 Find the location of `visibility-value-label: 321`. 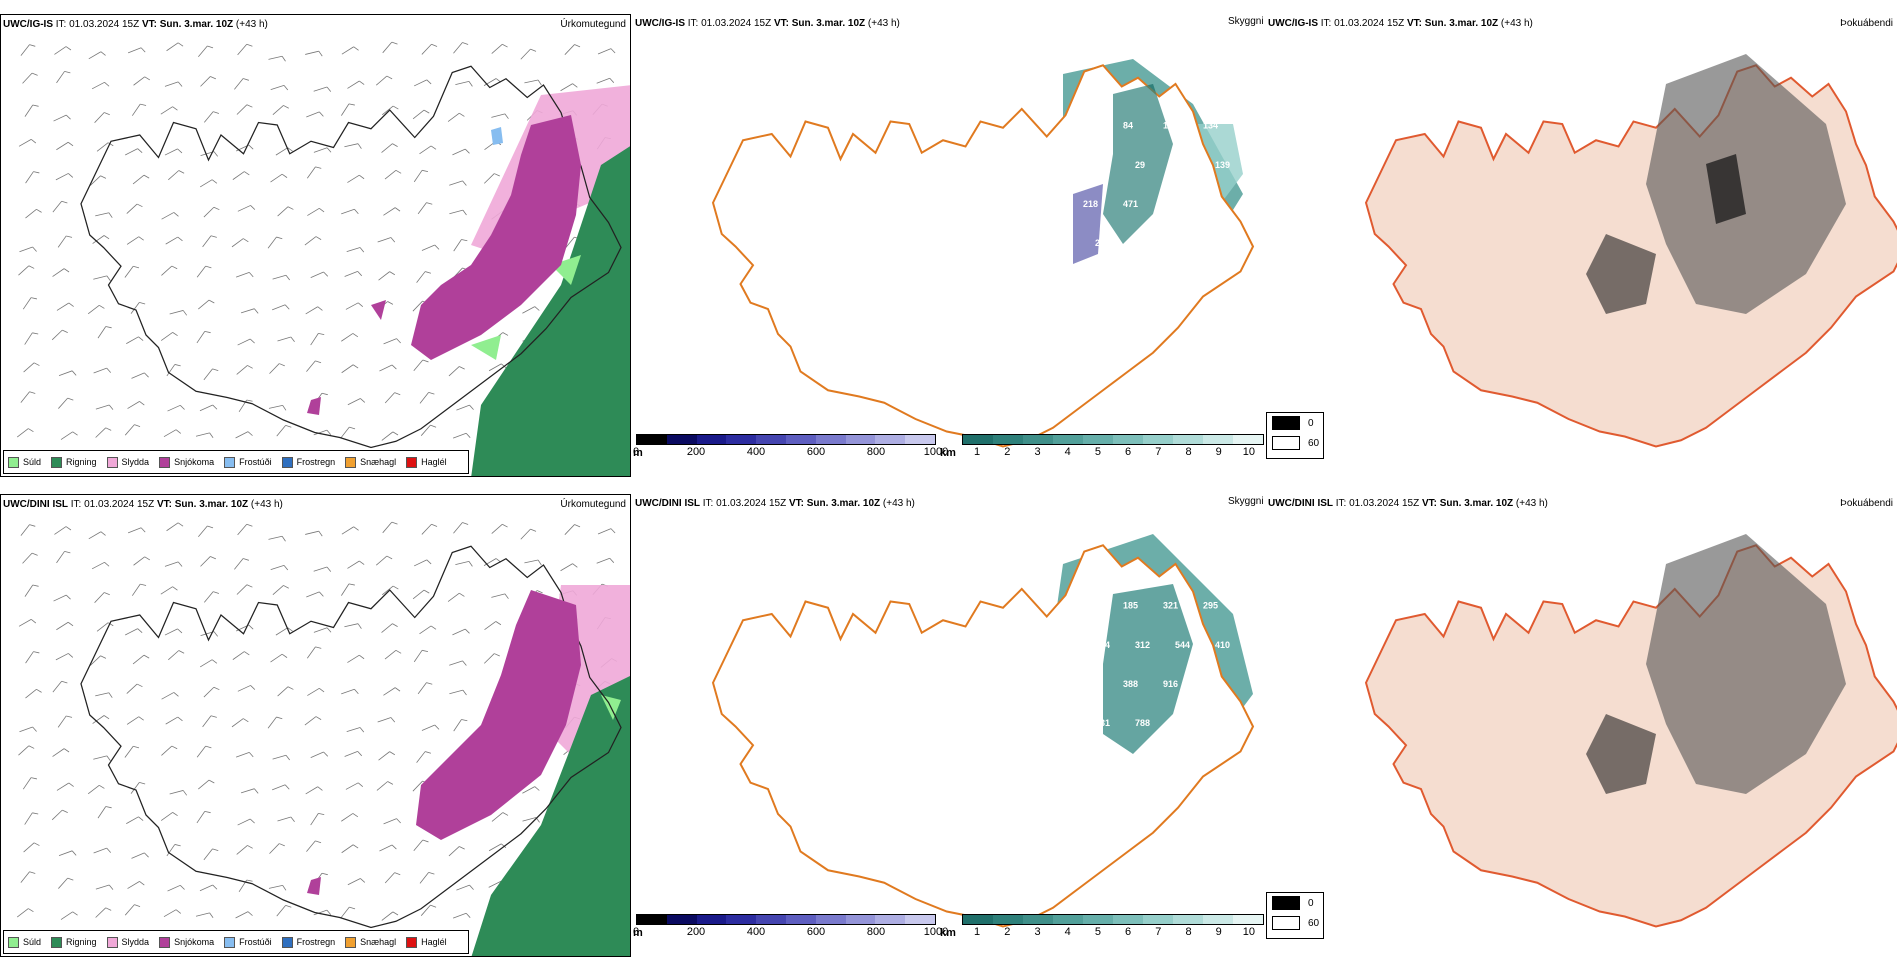

visibility-value-label: 321 is located at coordinates (1102, 801).